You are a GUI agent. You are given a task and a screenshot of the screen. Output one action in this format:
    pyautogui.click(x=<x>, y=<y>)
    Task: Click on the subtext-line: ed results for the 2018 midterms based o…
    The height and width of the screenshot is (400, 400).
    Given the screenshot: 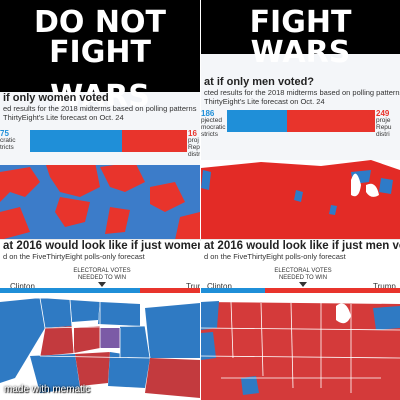 What is the action you would take?
    pyautogui.click(x=100, y=108)
    